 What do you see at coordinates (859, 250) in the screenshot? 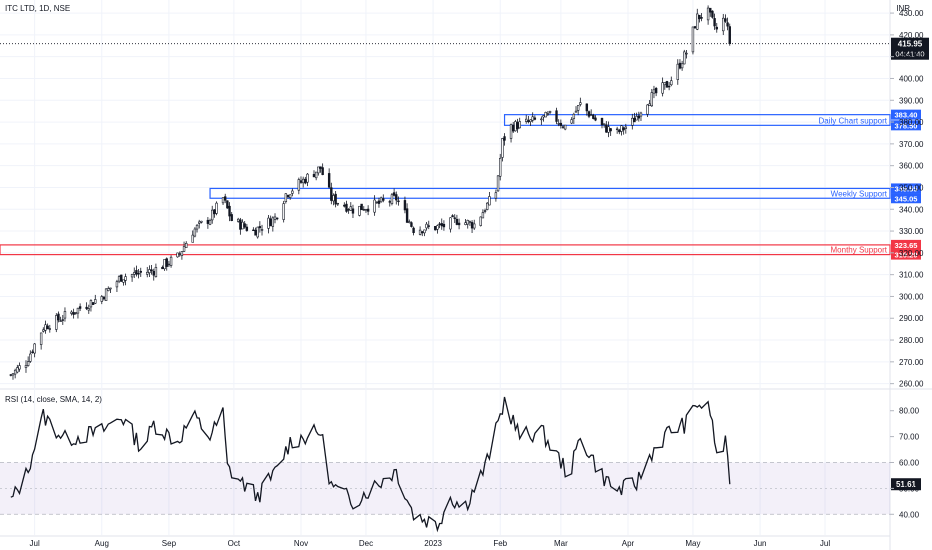
I see `support-zone-label: Monthy Support` at bounding box center [859, 250].